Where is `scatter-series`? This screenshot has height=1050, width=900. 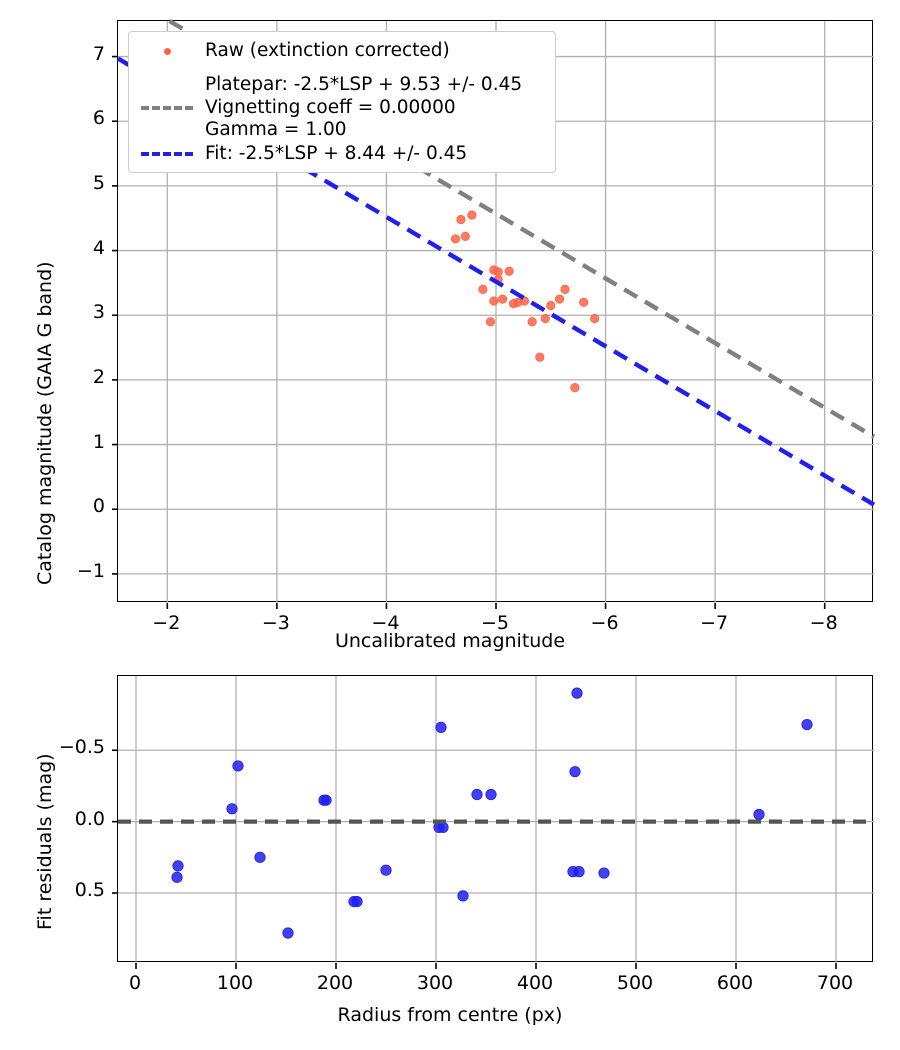
scatter-series is located at coordinates (525, 301).